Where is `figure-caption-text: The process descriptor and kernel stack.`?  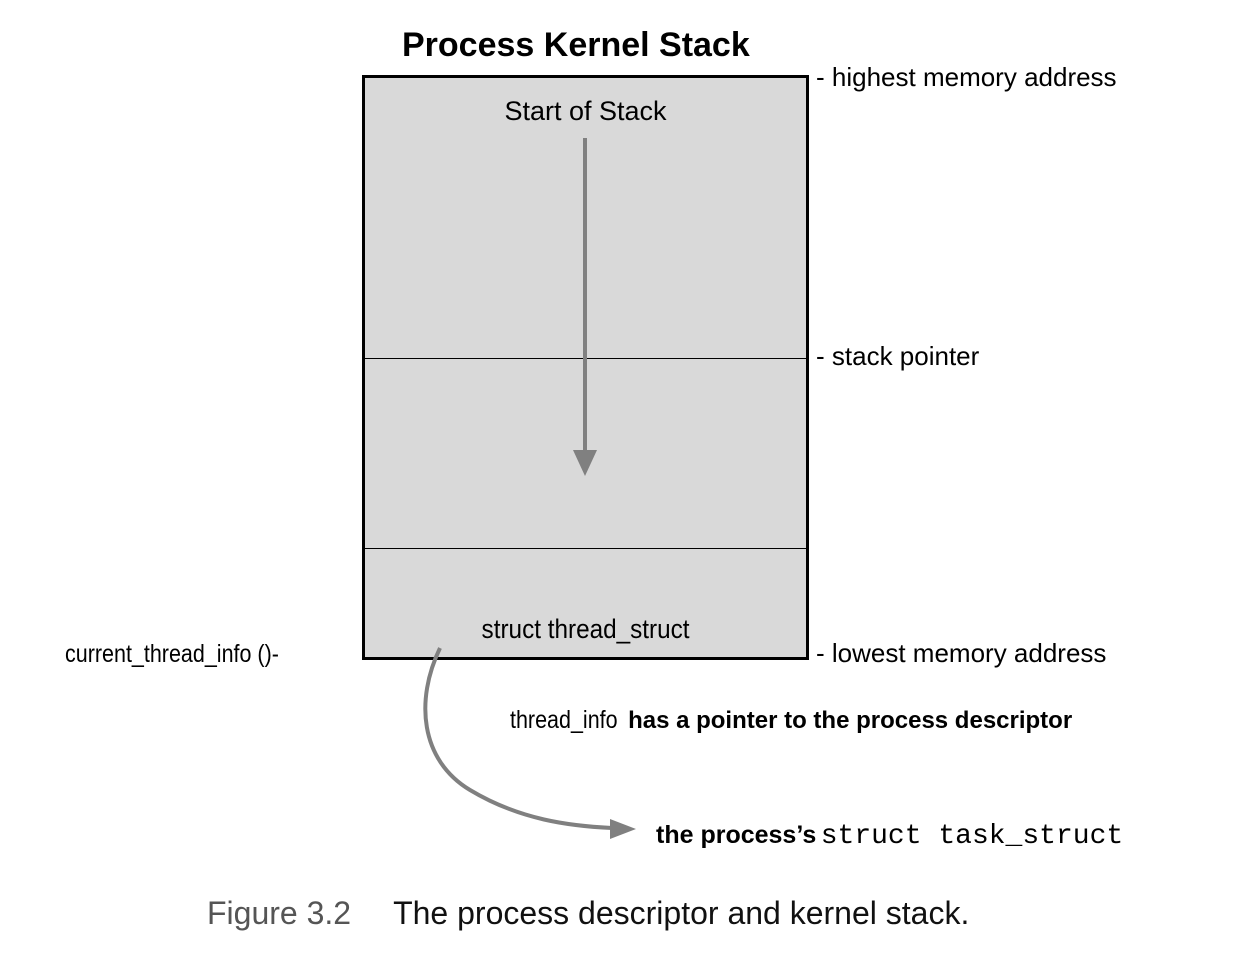 figure-caption-text: The process descriptor and kernel stack. is located at coordinates (681, 913).